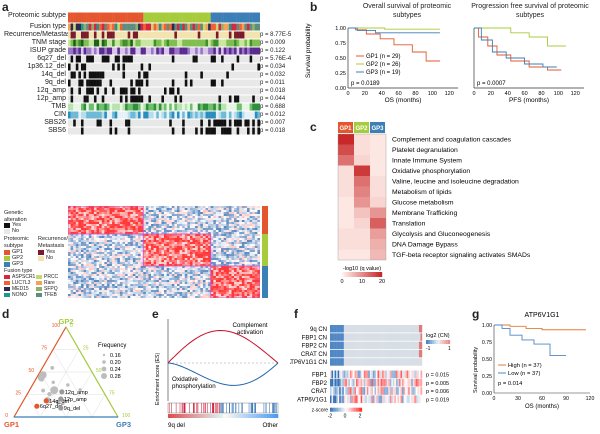 The height and width of the screenshot is (434, 600). What do you see at coordinates (6, 314) in the screenshot?
I see `panel-d-label: d` at bounding box center [6, 314].